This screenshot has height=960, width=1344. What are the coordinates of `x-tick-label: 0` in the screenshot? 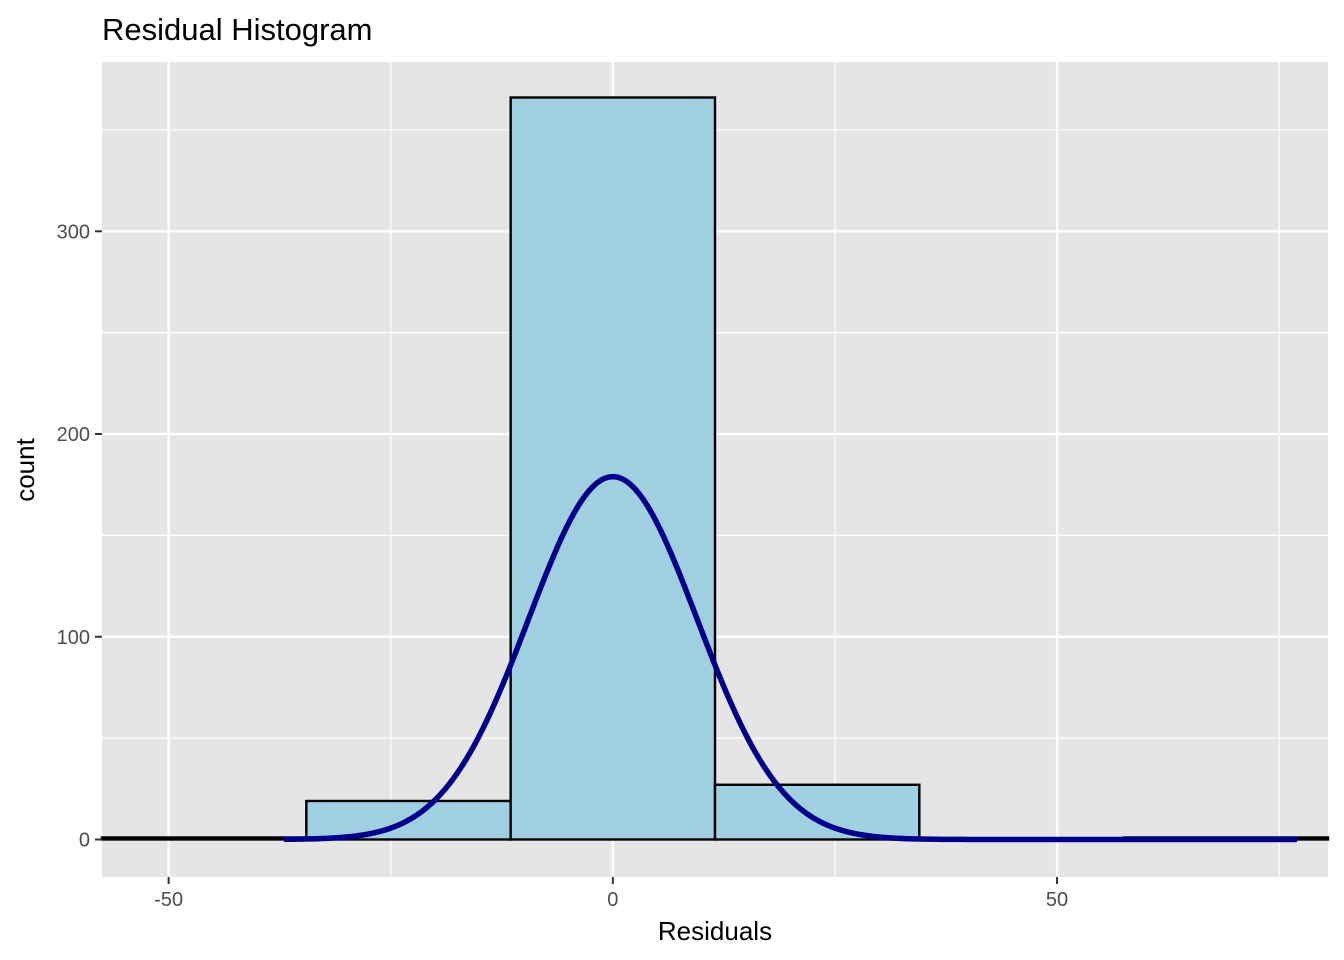 It's located at (612, 900).